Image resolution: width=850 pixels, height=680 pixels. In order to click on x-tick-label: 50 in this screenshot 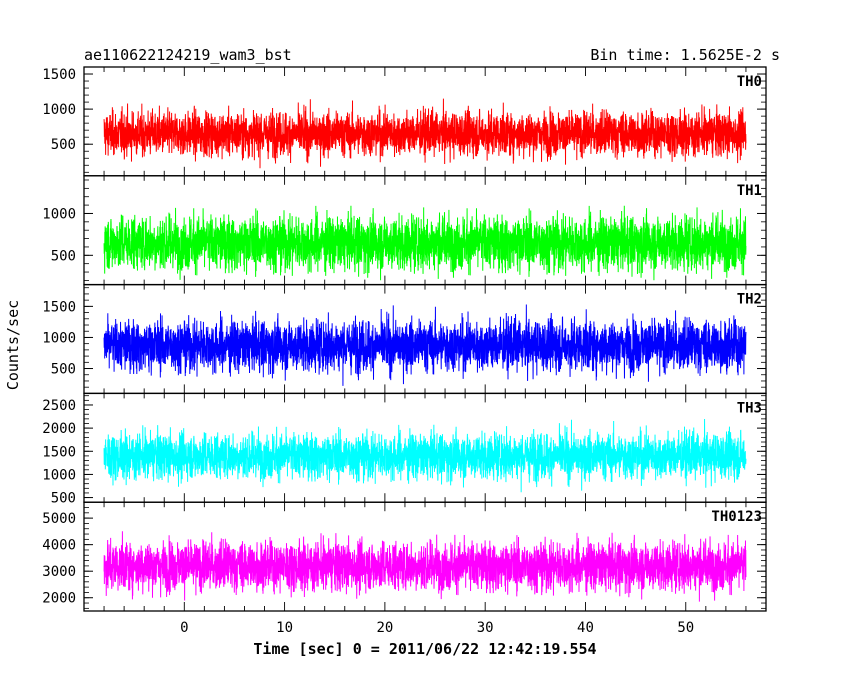, I will do `click(685, 628)`.